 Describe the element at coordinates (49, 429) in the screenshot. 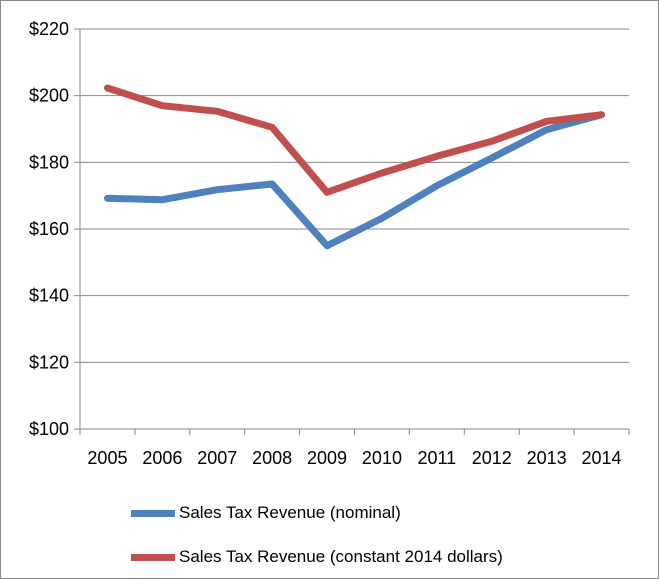

I see `y-tick-label: $100` at that location.